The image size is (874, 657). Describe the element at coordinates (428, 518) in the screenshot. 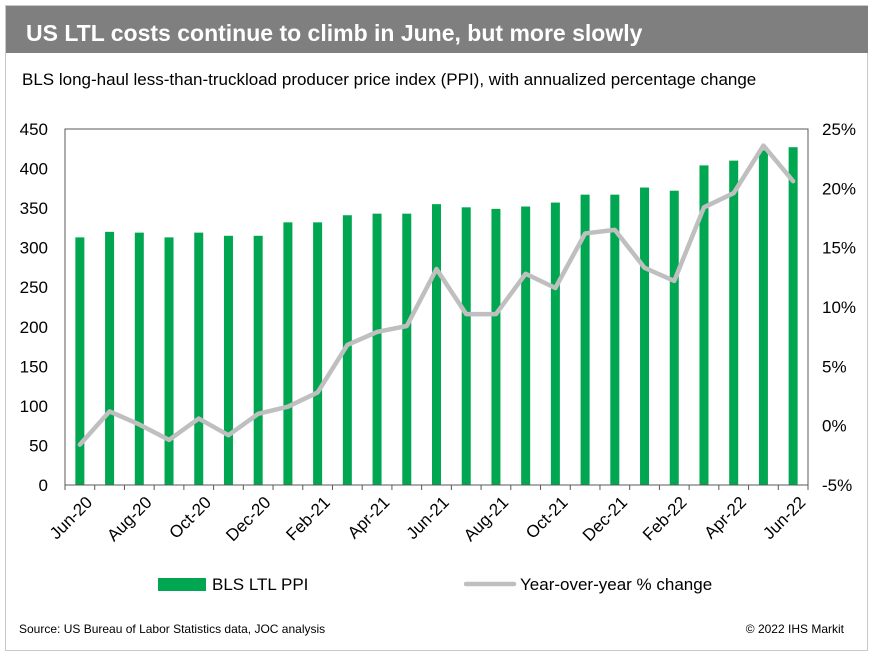

I see `x-tick-label: Jun-21` at that location.